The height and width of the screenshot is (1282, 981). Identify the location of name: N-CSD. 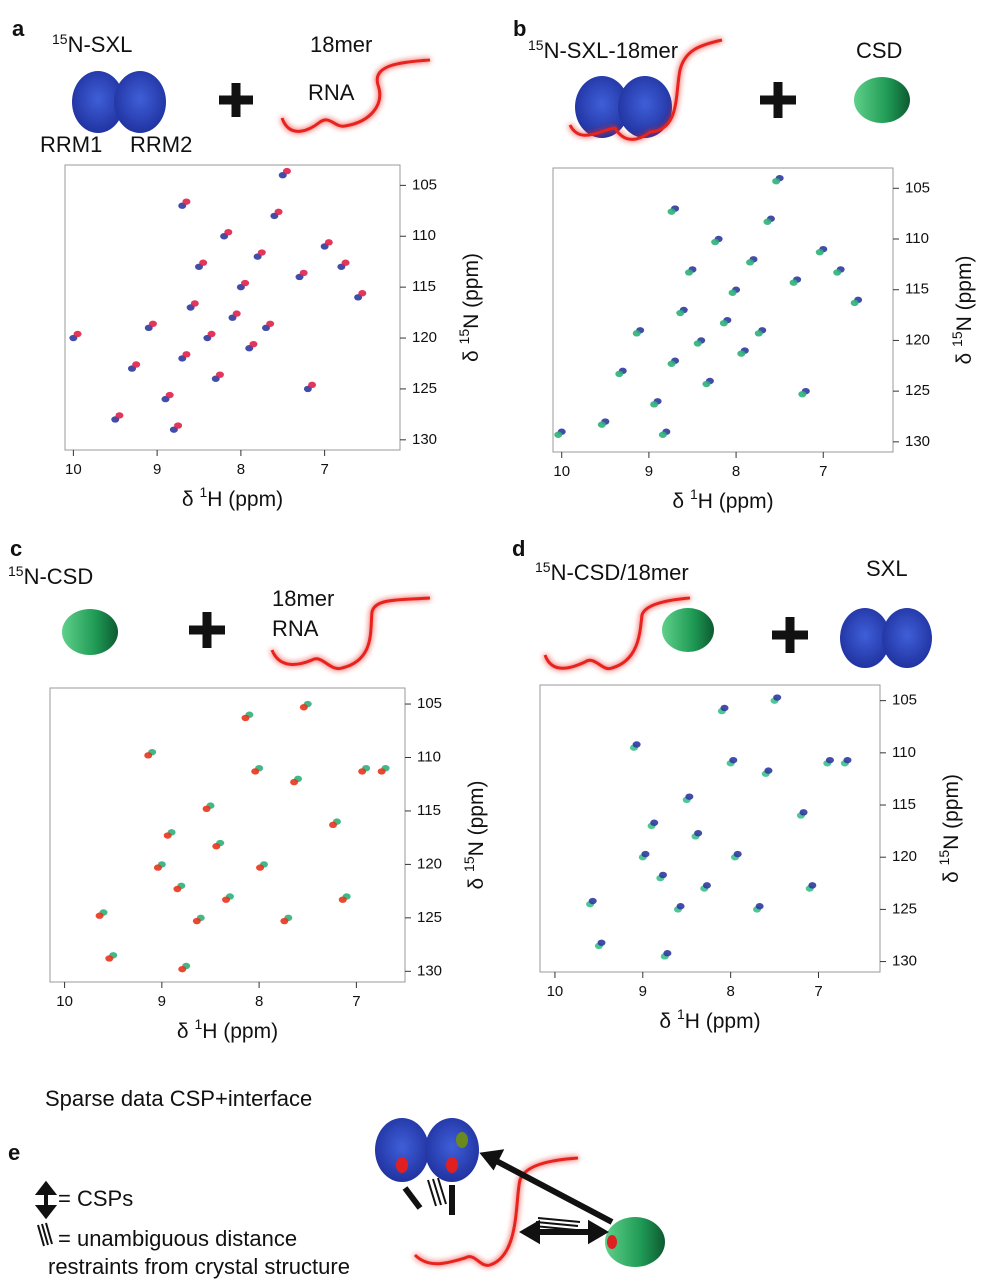
(59, 576).